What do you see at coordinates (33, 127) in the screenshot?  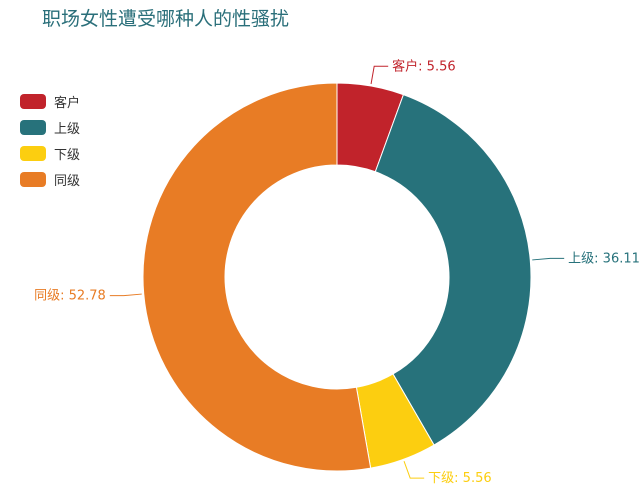 I see `legend-swatch-superior` at bounding box center [33, 127].